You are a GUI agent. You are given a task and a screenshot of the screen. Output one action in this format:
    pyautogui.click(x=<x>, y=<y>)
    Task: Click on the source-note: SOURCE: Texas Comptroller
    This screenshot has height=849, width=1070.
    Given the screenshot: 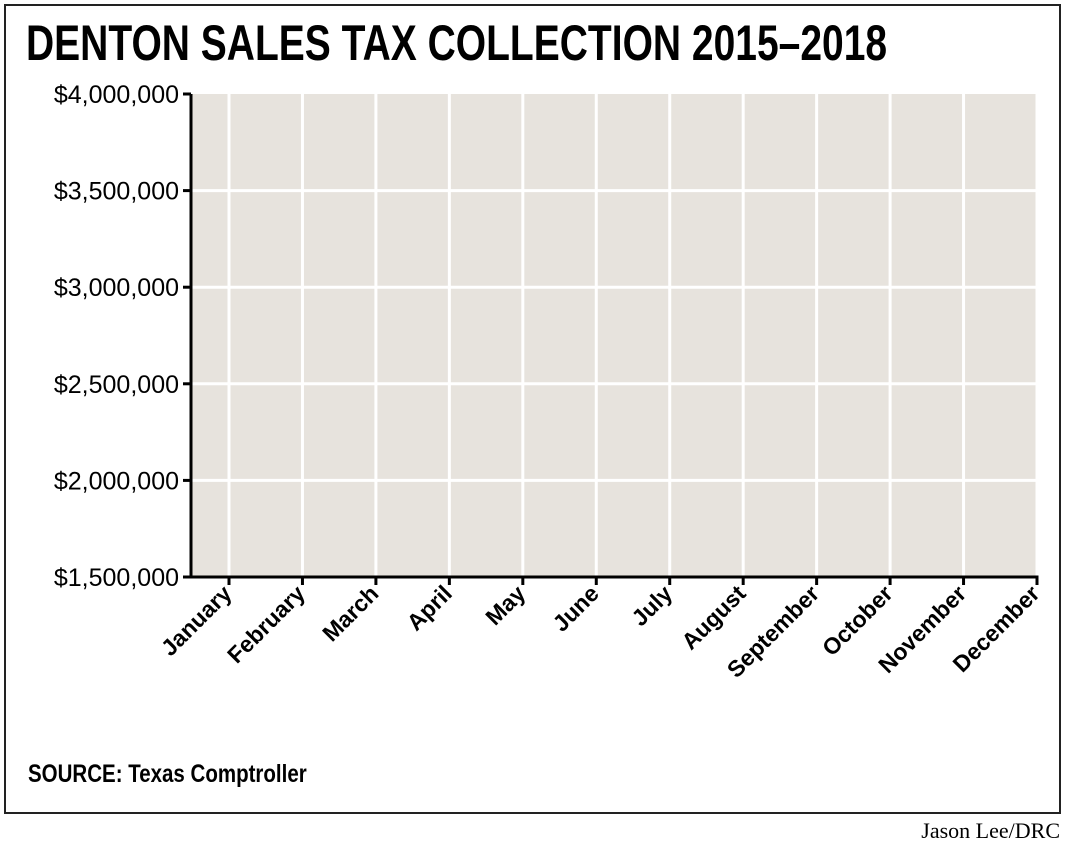 What is the action you would take?
    pyautogui.click(x=167, y=774)
    